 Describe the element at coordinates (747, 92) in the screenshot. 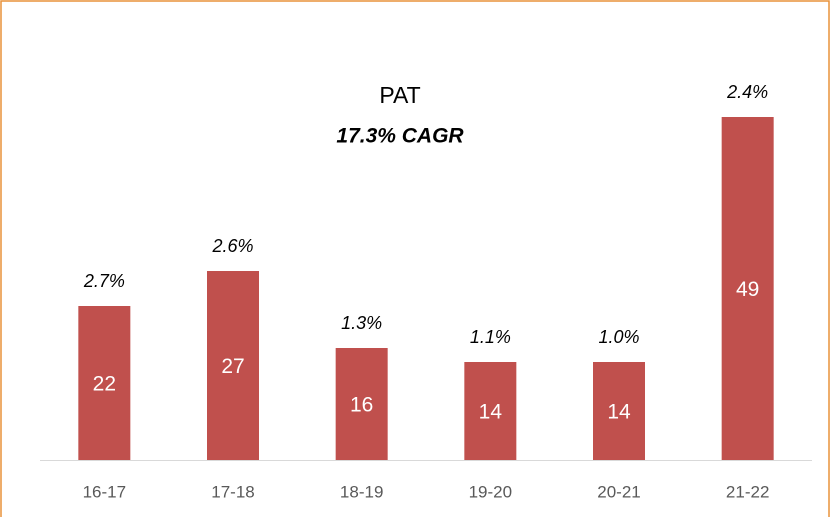

I see `annotation: 2.4%` at that location.